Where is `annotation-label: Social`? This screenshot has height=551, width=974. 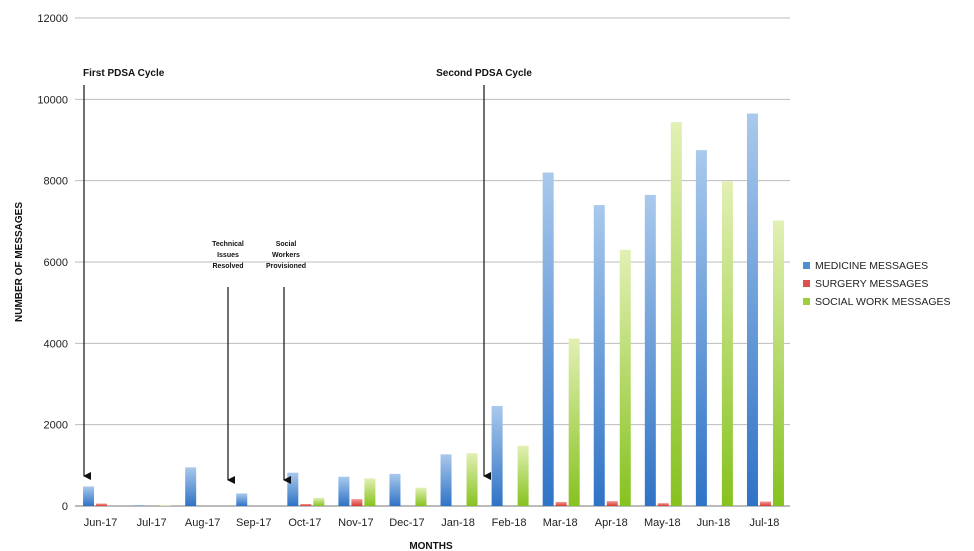
annotation-label: Social is located at coordinates (286, 244).